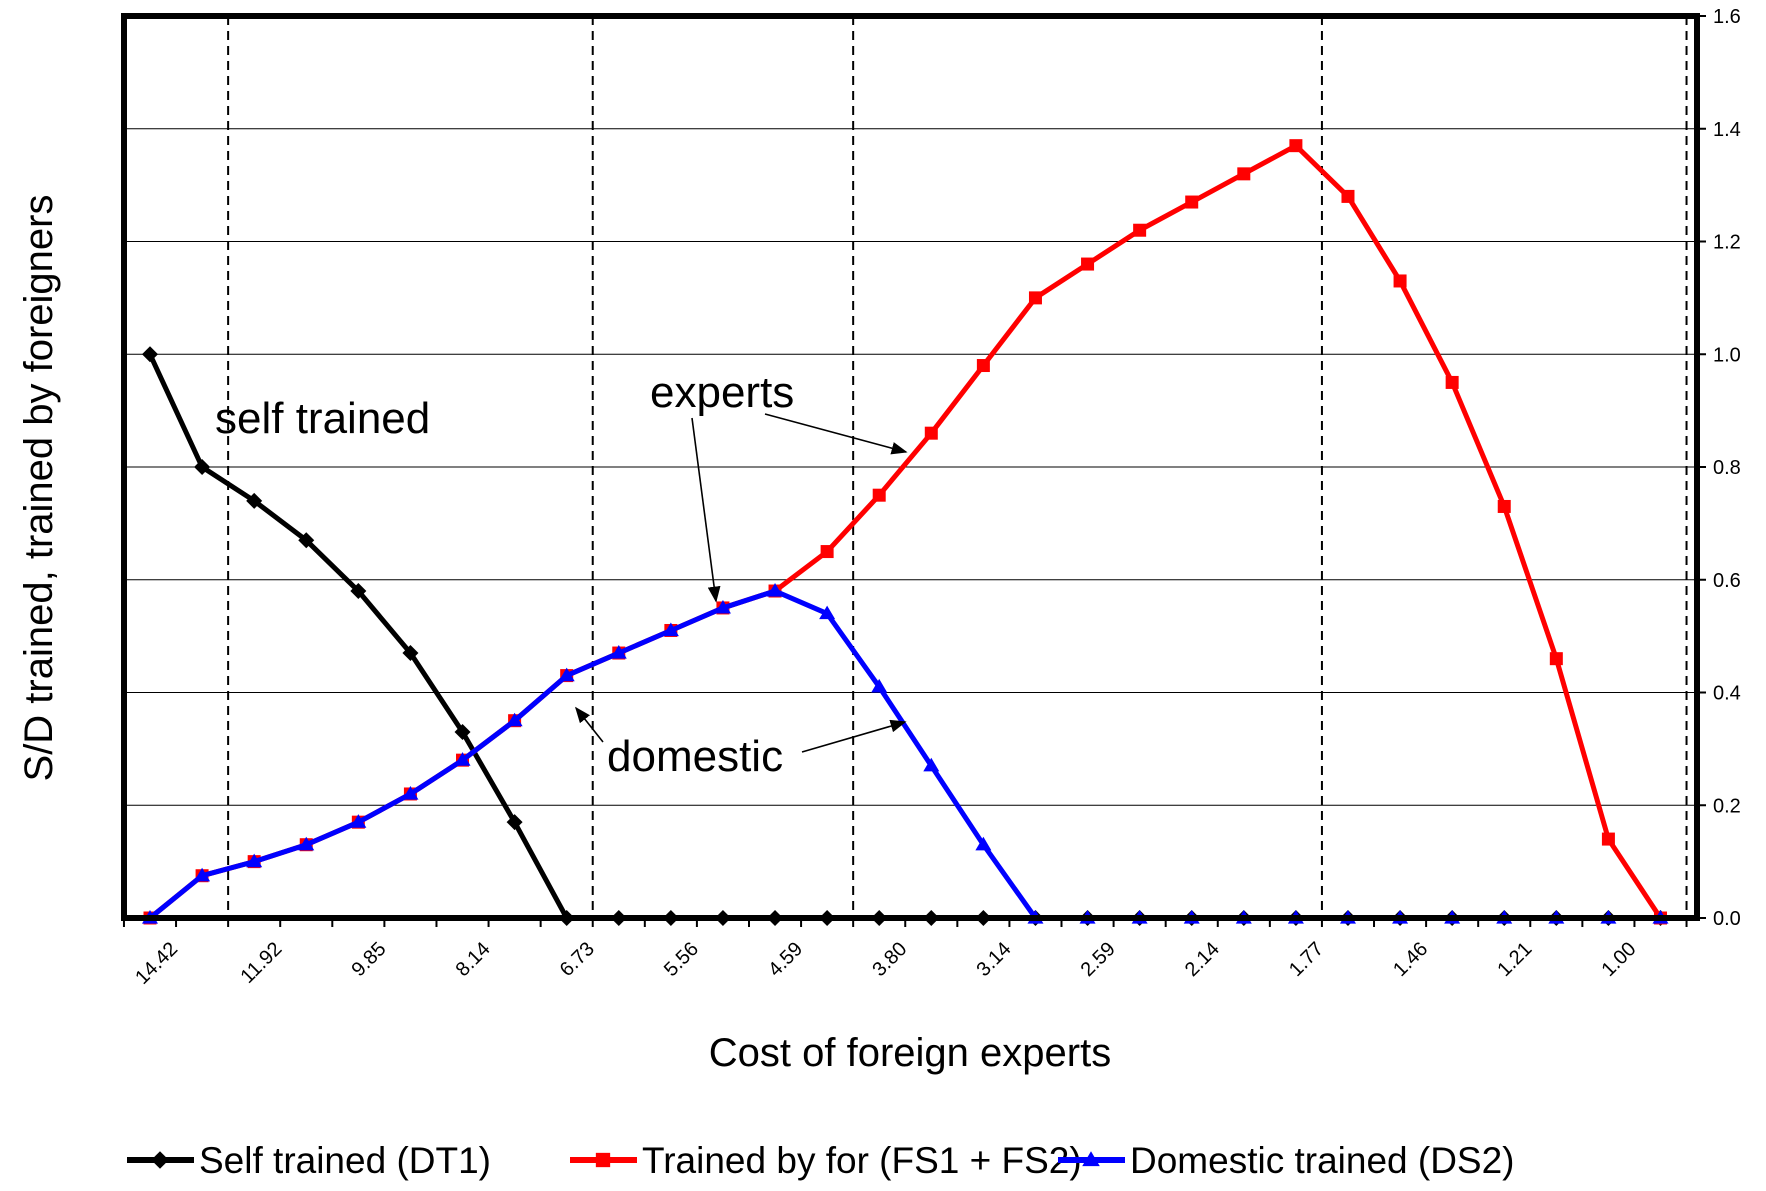 This screenshot has width=1766, height=1191. I want to click on y-tick-label: 1.4, so click(1727, 130).